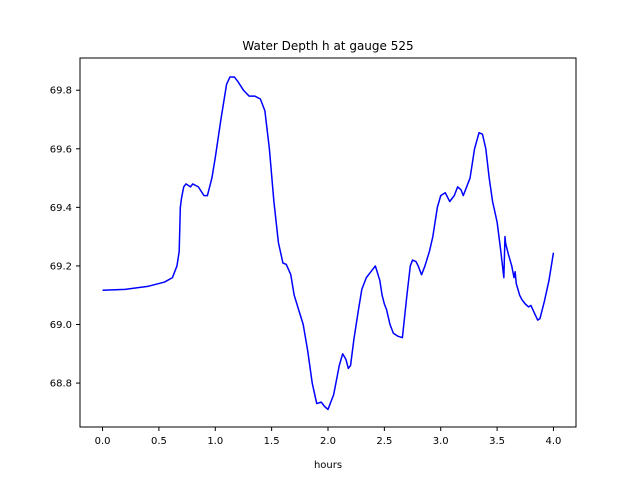 The height and width of the screenshot is (480, 640). I want to click on y-tick-label: 69.4, so click(61, 208).